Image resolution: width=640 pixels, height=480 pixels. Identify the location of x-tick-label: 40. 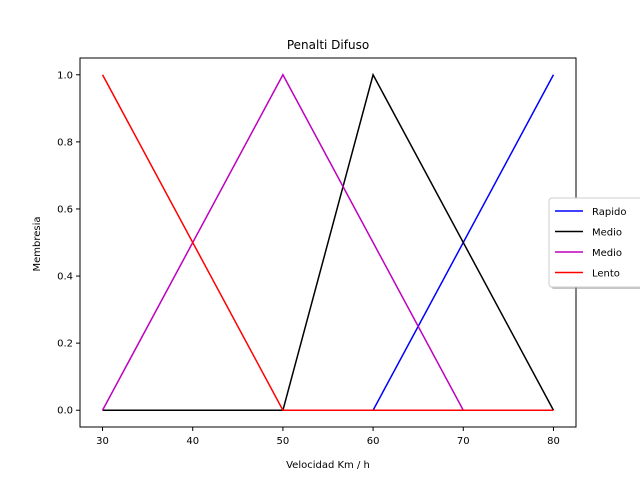
(192, 441).